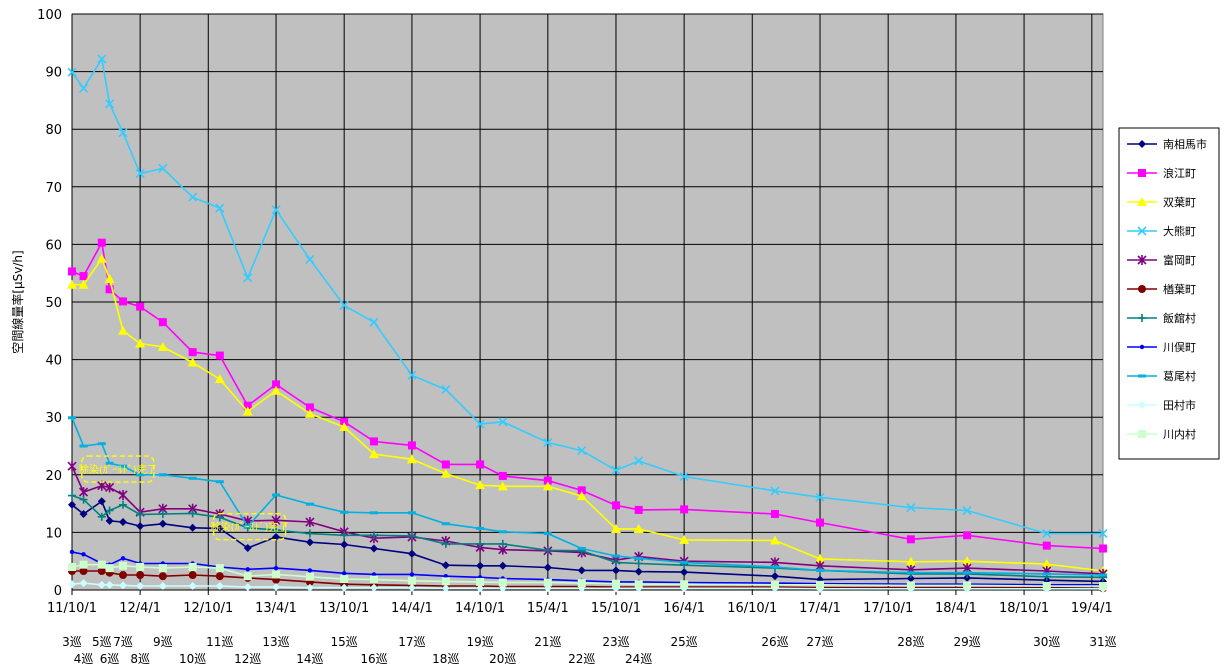 This screenshot has width=1226, height=672. I want to click on annotation: 除染(ｶﾞｰﾙﾄﾞ)完了, so click(250, 526).